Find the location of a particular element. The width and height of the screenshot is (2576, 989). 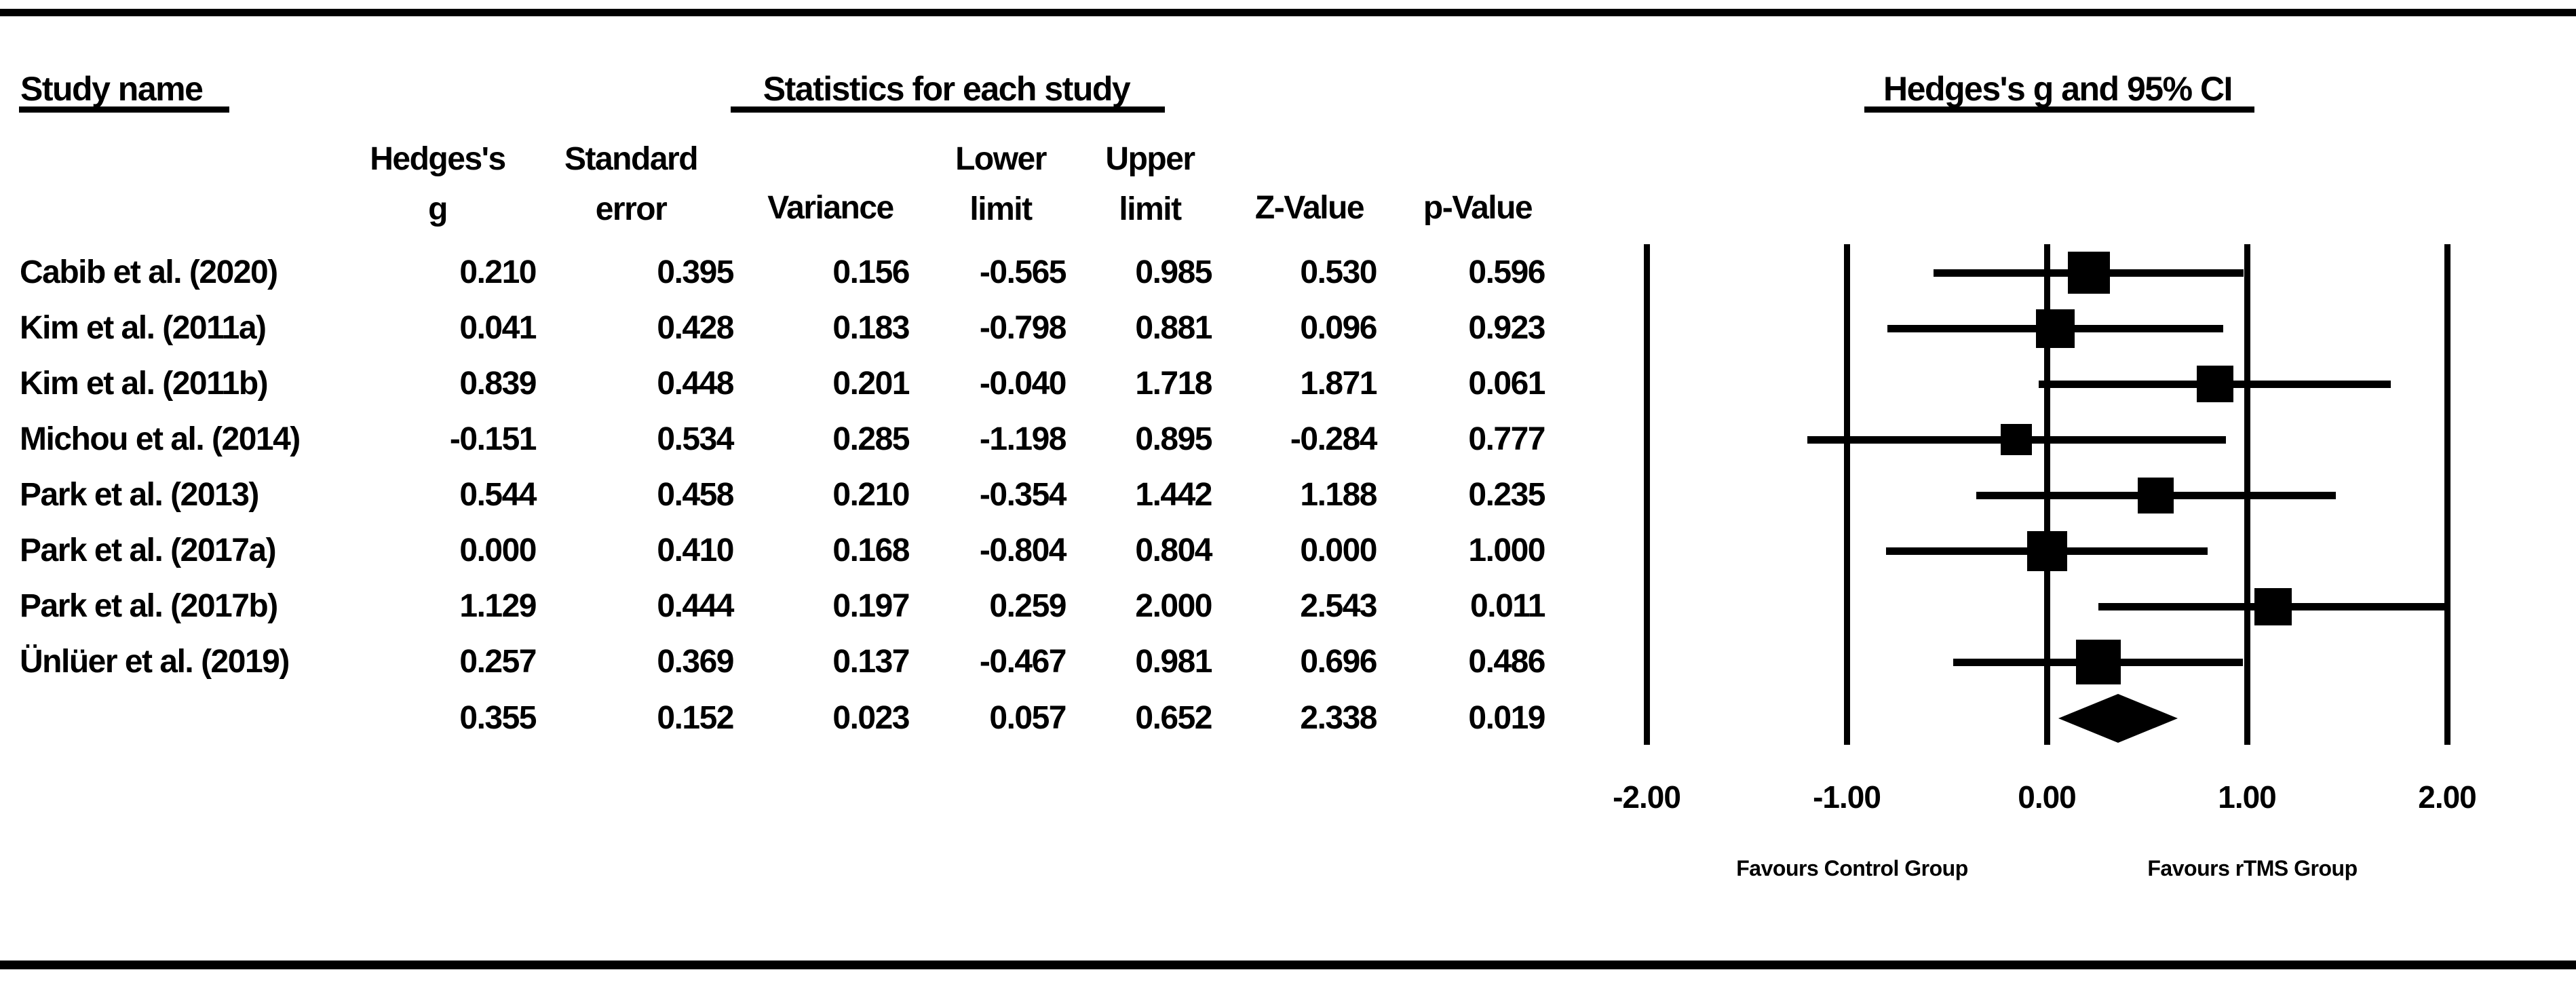

stat-cell-se: 0.369 is located at coordinates (695, 662).